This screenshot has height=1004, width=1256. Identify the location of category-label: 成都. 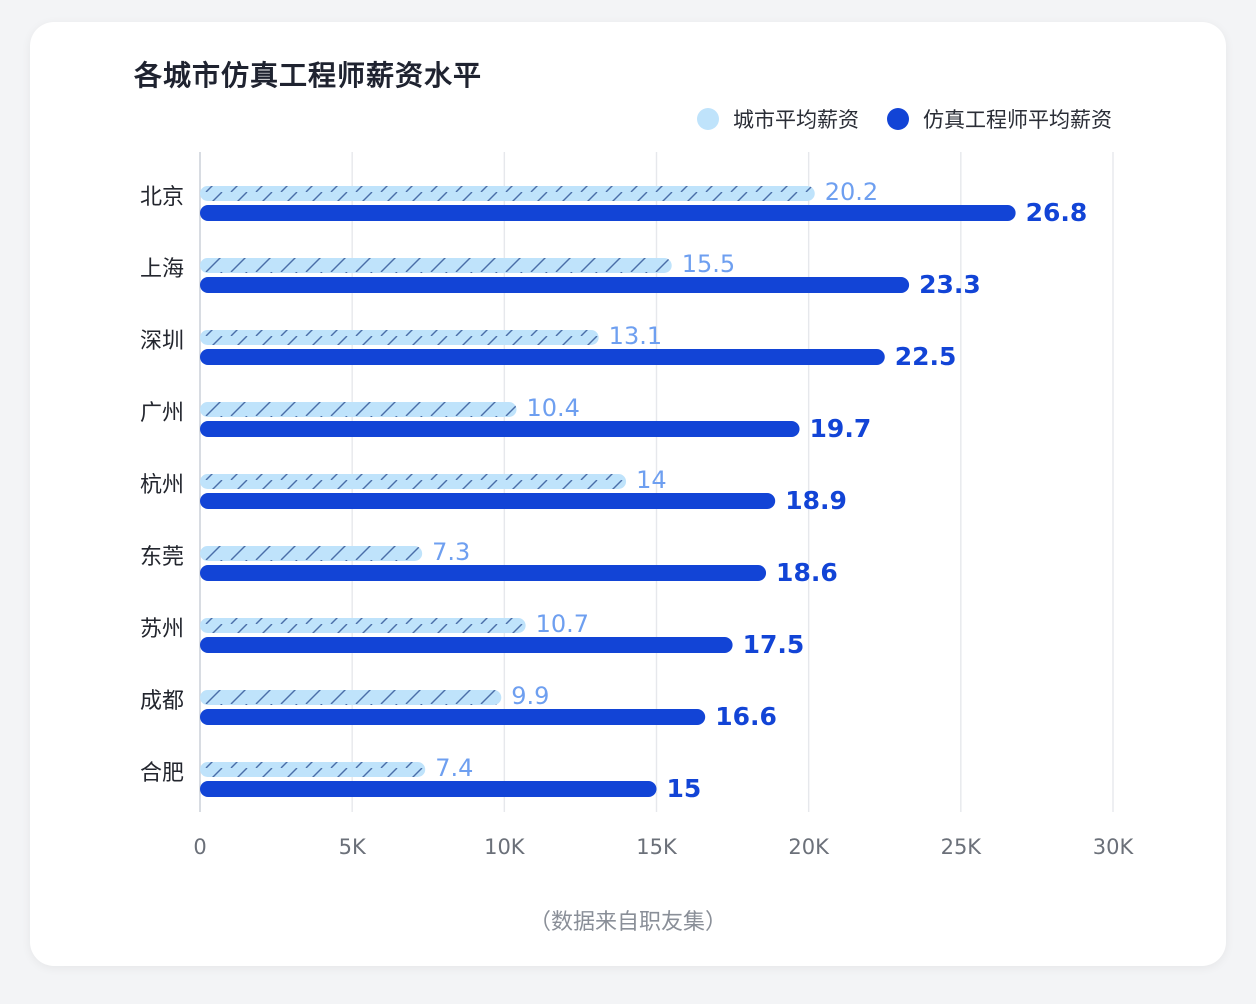
(162, 701).